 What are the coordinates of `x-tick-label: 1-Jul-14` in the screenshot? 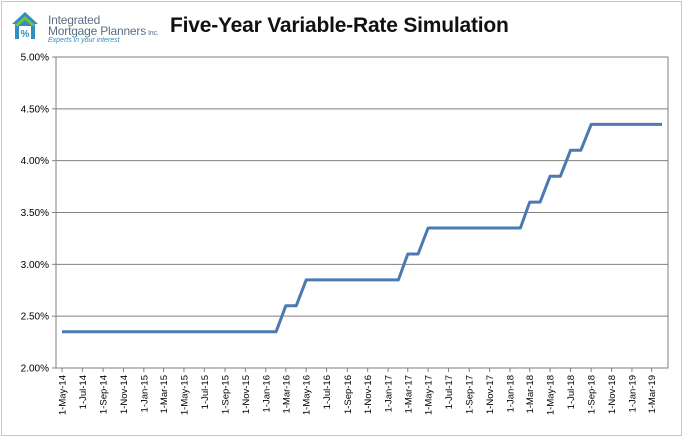 It's located at (83, 392).